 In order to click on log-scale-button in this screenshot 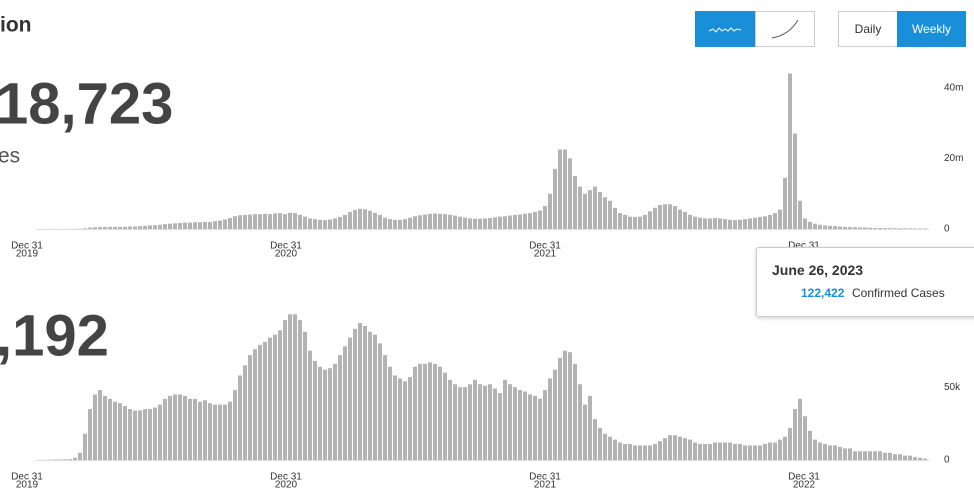, I will do `click(785, 29)`.